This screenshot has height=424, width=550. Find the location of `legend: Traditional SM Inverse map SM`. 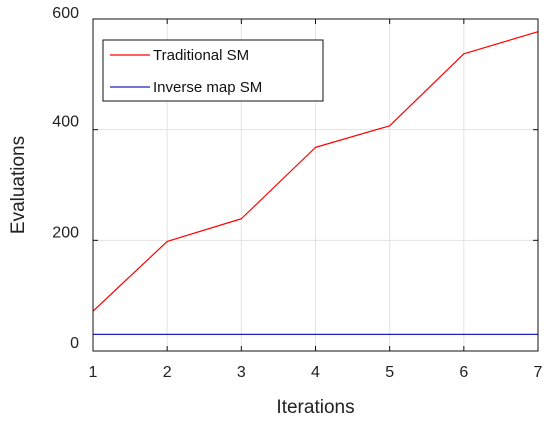

legend: Traditional SM Inverse map SM is located at coordinates (213, 70).